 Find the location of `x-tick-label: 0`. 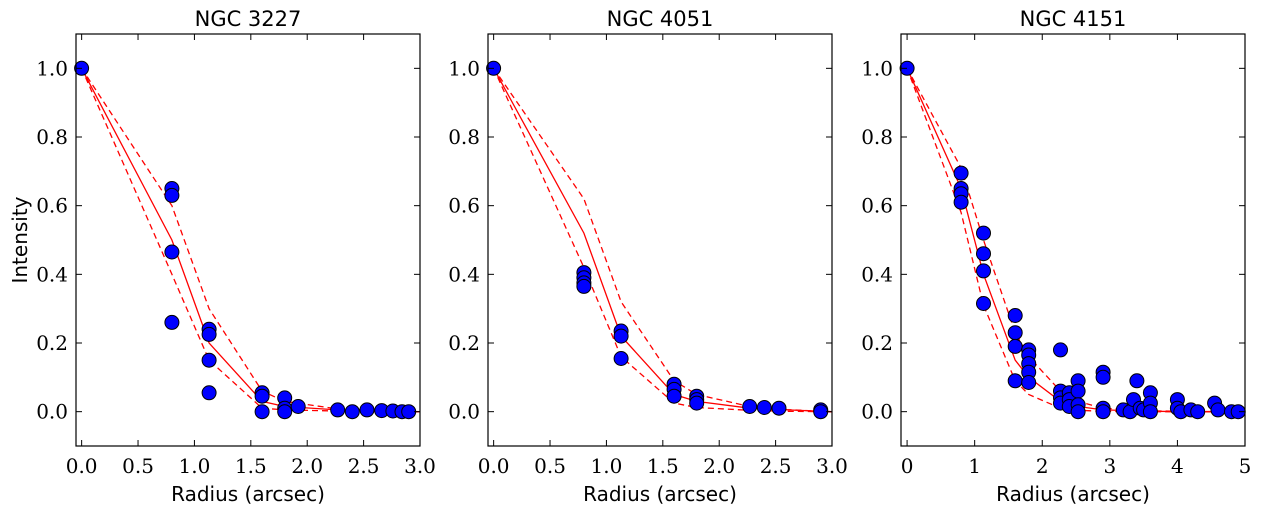

x-tick-label: 0 is located at coordinates (907, 466).